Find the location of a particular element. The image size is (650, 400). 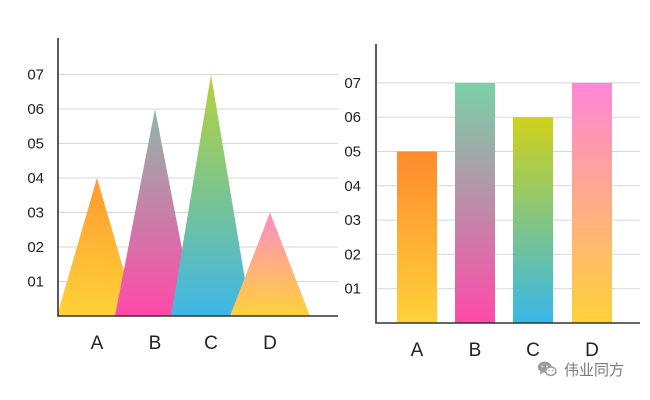

left-y-tick-labels: 01 02 03 04 05 06 07 is located at coordinates (35, 179).